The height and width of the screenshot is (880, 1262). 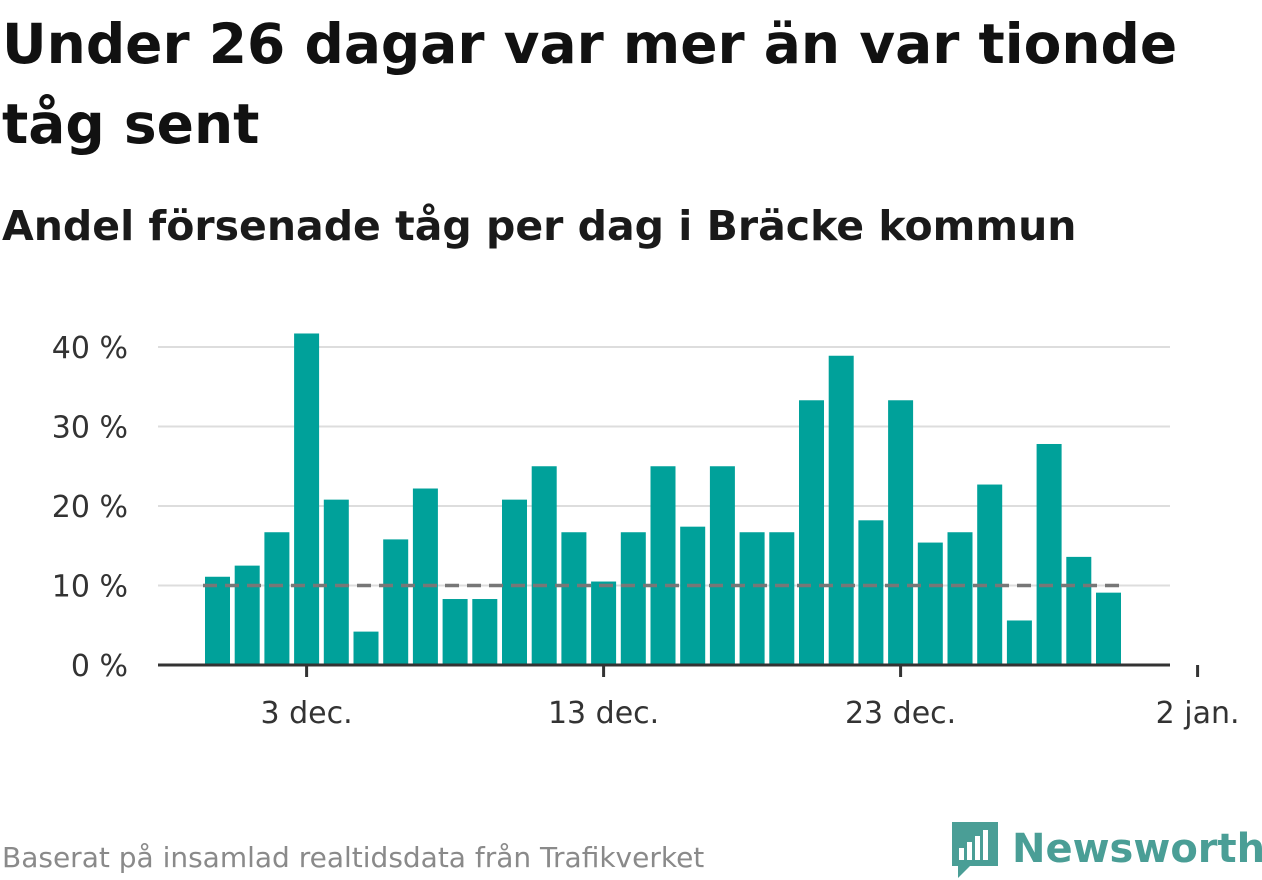 I want to click on newsworthy-logo-icon, so click(x=975, y=850).